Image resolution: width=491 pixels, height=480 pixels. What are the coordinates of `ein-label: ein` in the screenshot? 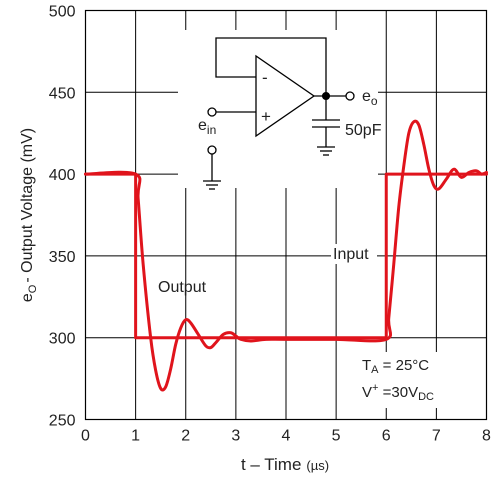 It's located at (207, 127).